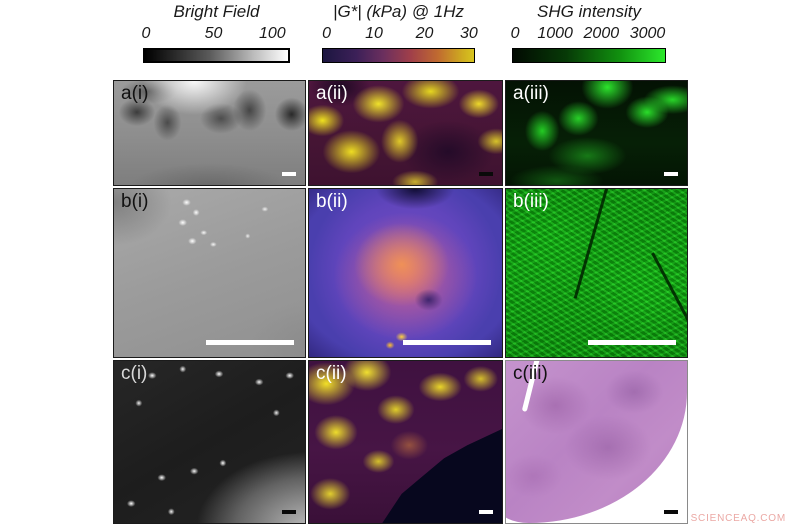 This screenshot has width=800, height=530. I want to click on panel-label: a(ii), so click(332, 93).